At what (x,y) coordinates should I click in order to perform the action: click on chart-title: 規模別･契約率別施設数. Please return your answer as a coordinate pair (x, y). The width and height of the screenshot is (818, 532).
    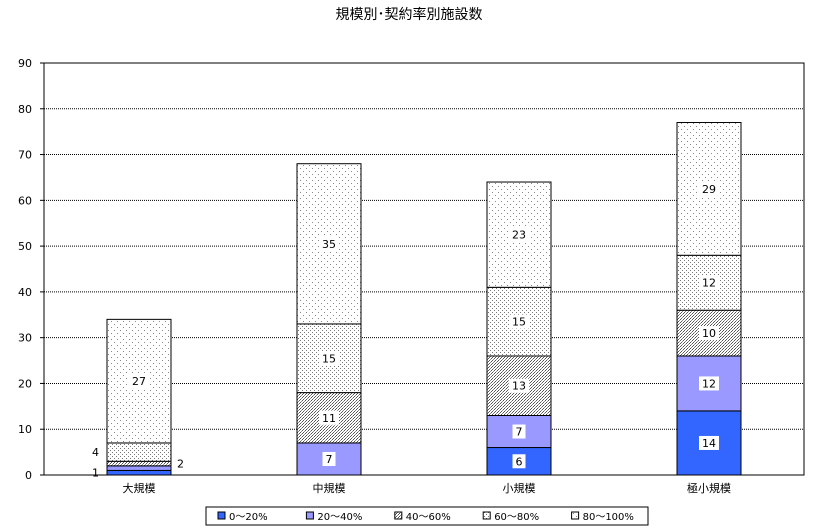
    Looking at the image, I should click on (409, 14).